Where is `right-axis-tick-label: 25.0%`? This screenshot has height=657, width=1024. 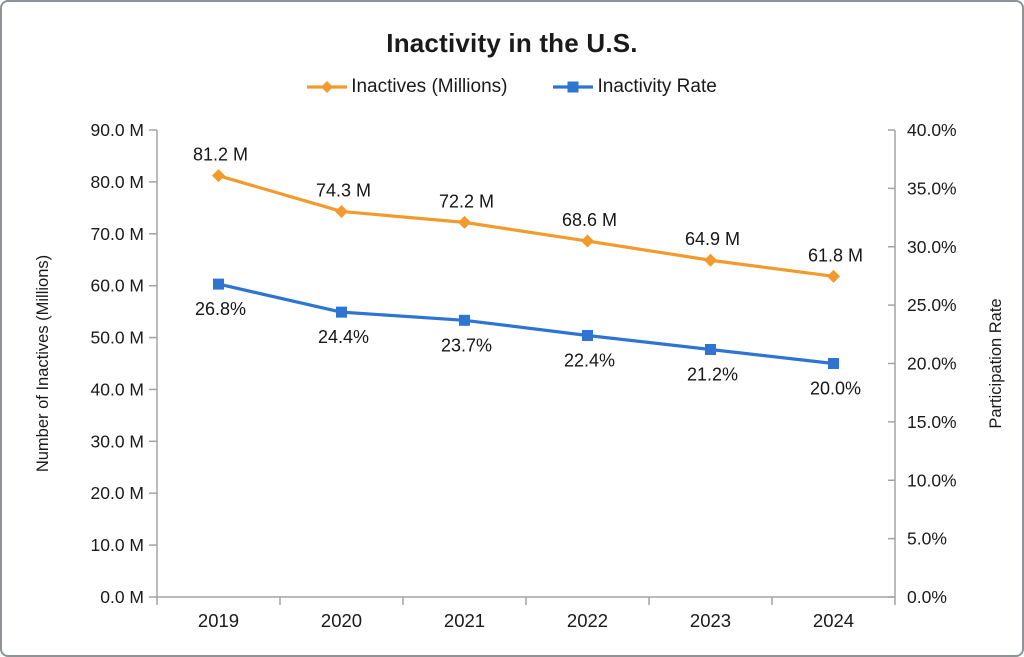
right-axis-tick-label: 25.0% is located at coordinates (932, 305).